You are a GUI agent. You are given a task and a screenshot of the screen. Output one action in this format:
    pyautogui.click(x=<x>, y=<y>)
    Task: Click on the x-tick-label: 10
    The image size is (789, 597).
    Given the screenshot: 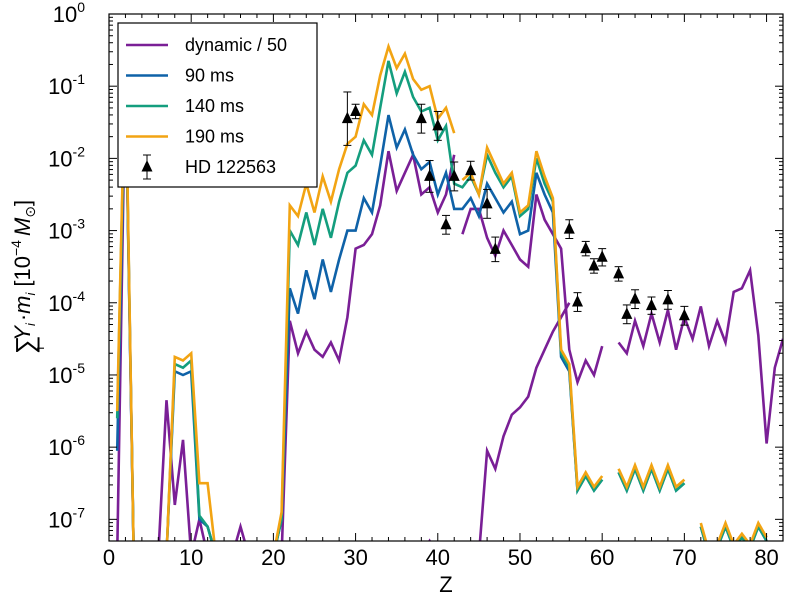 What is the action you would take?
    pyautogui.click(x=191, y=557)
    